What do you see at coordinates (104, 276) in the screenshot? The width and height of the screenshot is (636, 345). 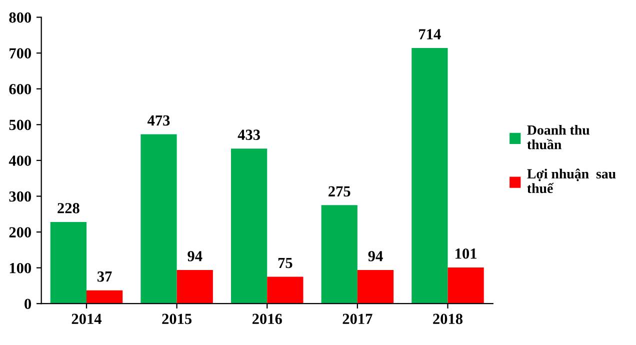 I see `data-label: 37` at bounding box center [104, 276].